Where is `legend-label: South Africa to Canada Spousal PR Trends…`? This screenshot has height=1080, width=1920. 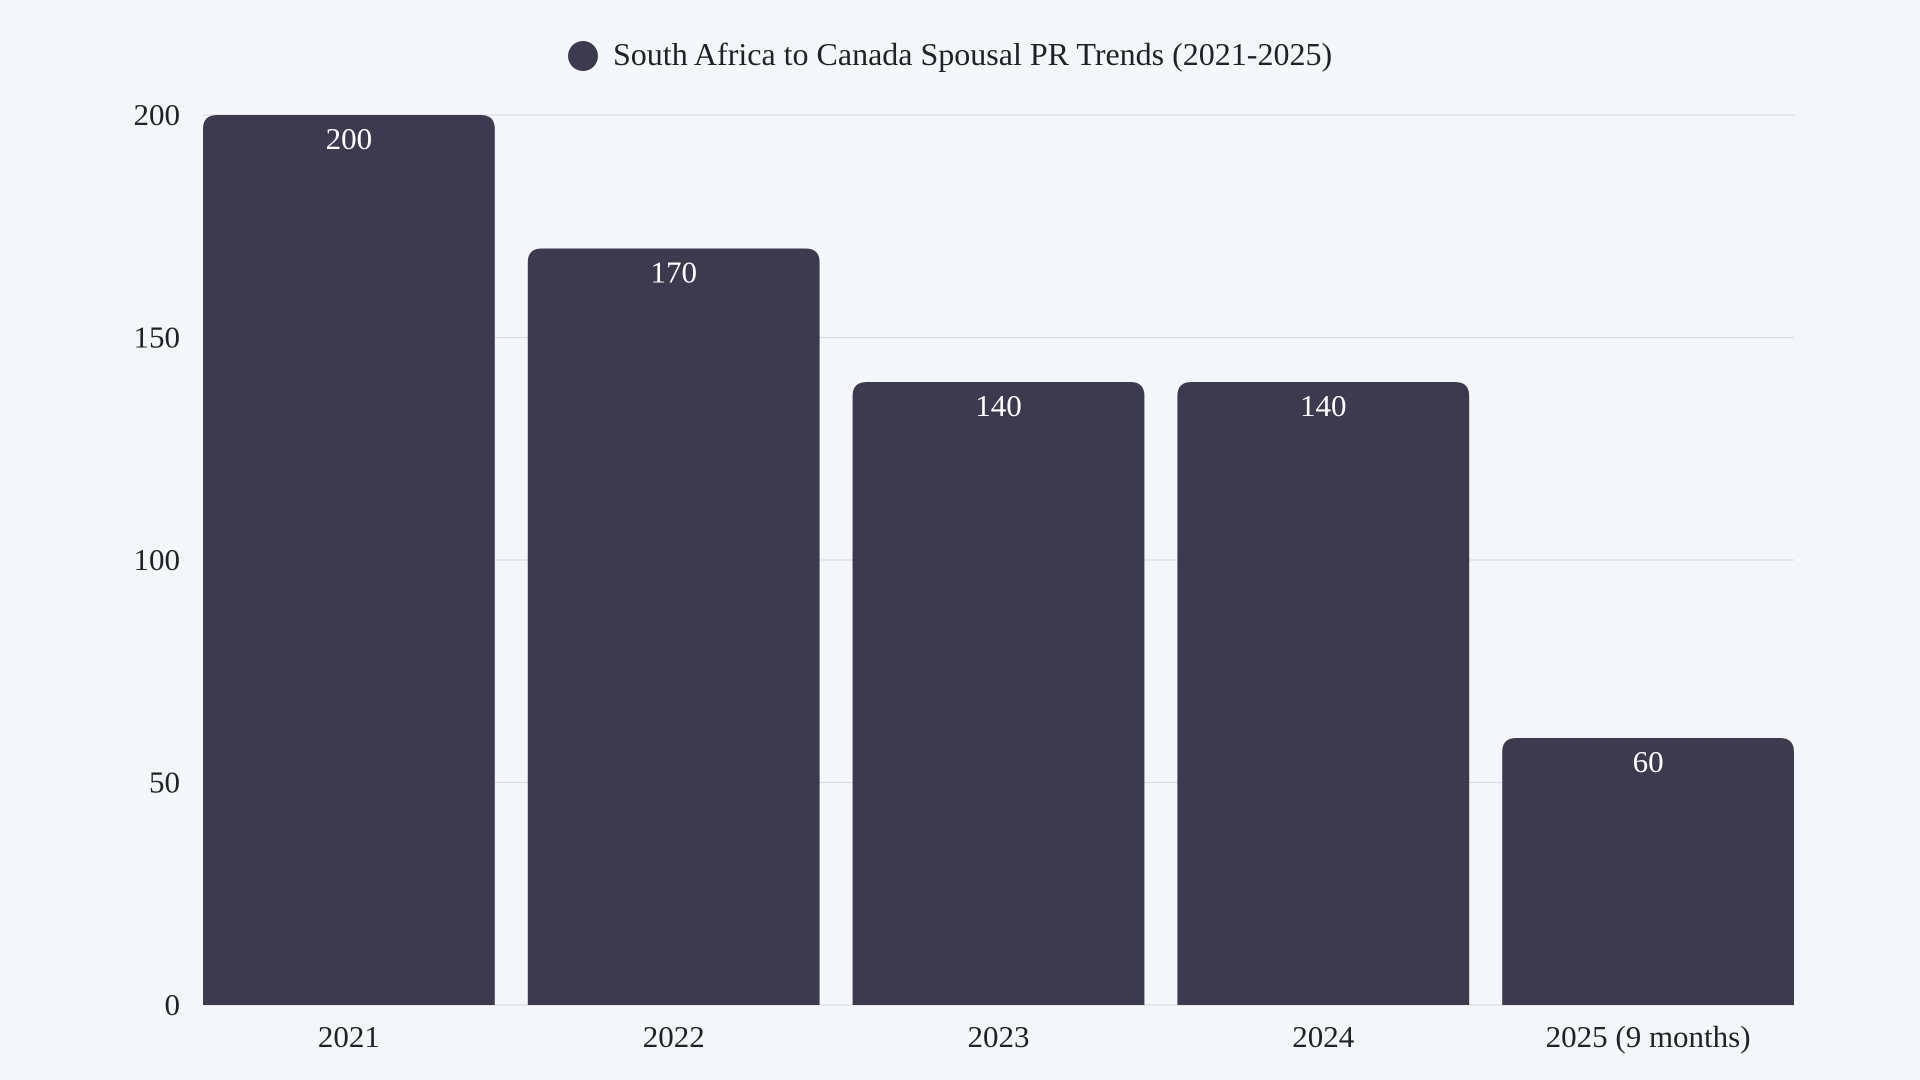
legend-label: South Africa to Canada Spousal PR Trends… is located at coordinates (972, 54).